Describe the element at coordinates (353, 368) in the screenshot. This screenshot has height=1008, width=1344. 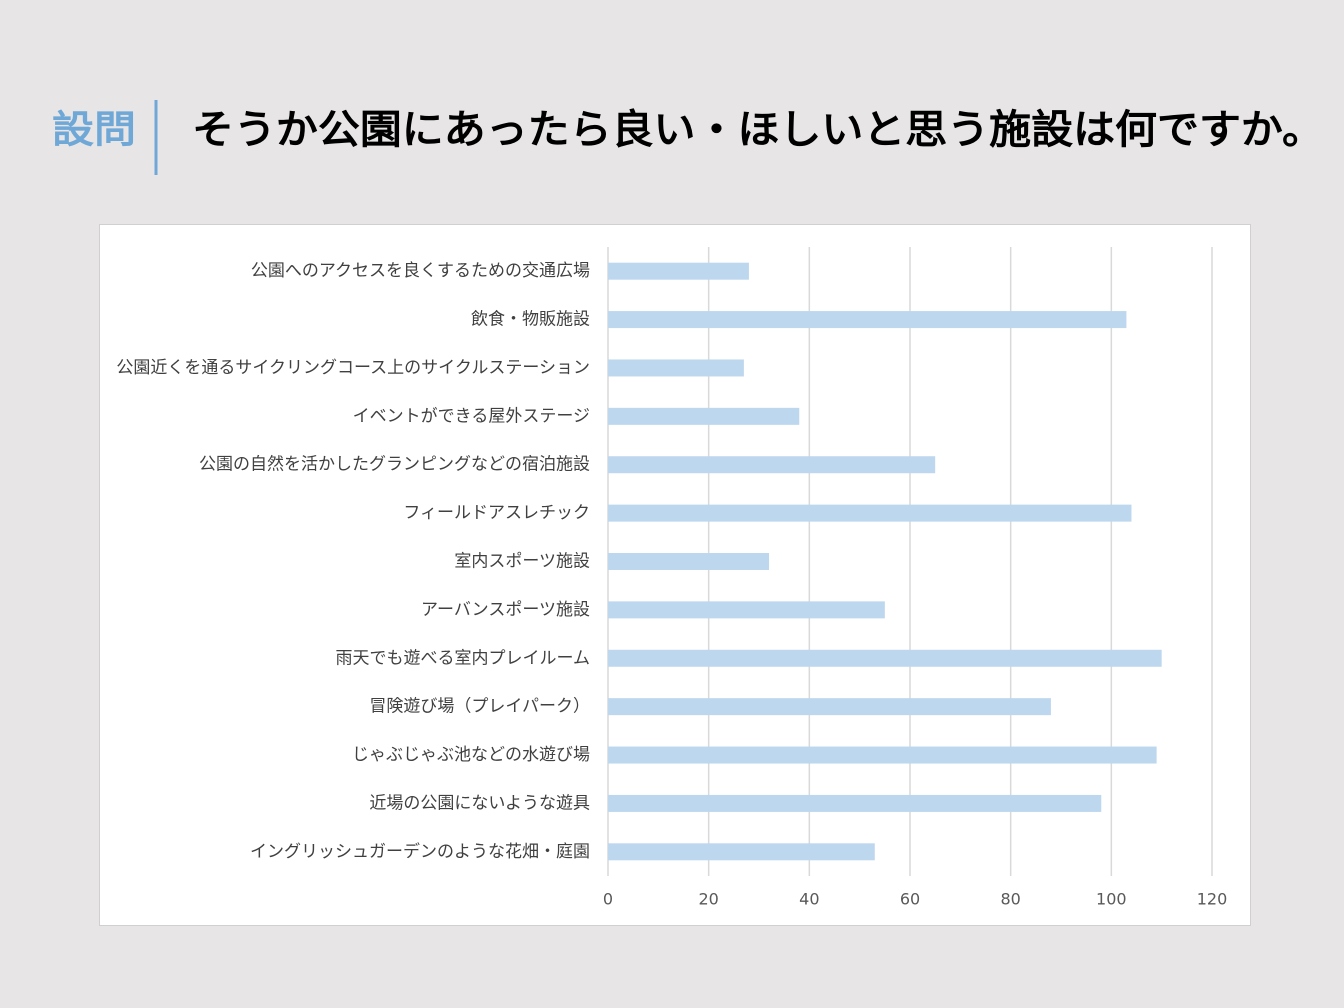
I see `y-tick-label: 公園近くを通るサイクリングコース上のサイクルステーション` at that location.